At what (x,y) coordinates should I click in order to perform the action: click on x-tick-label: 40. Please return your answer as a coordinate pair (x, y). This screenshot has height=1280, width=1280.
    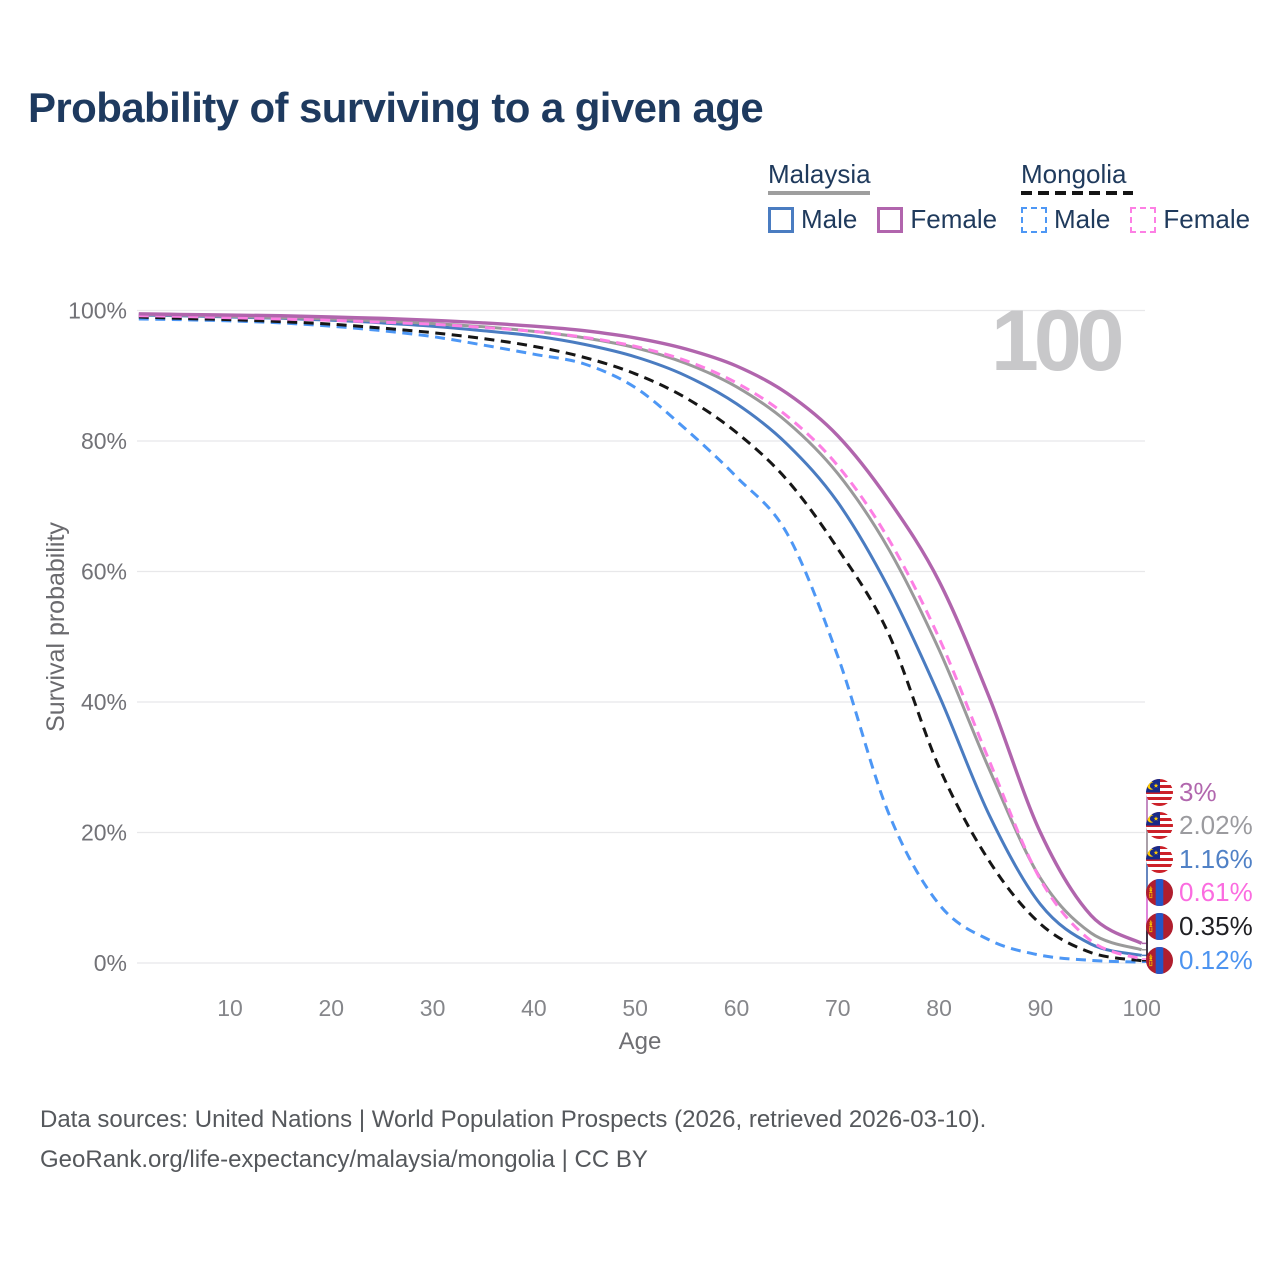
    Looking at the image, I should click on (534, 1008).